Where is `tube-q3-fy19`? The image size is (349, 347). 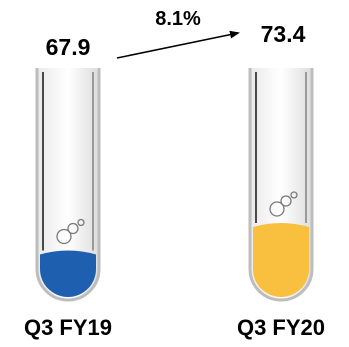
tube-q3-fy19 is located at coordinates (68, 185).